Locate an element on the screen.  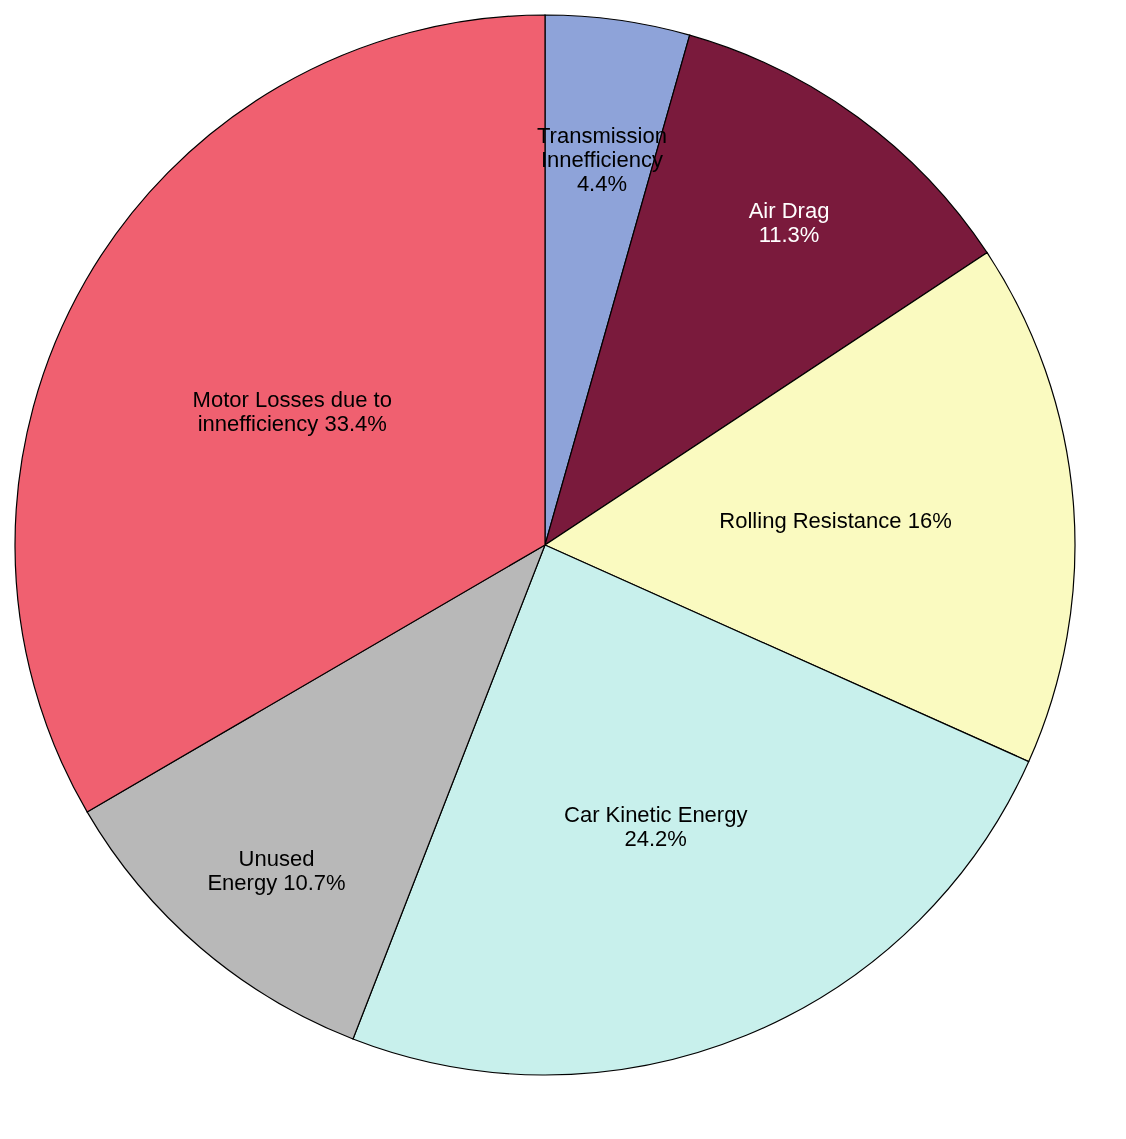
data-label: 24.2% is located at coordinates (655, 838).